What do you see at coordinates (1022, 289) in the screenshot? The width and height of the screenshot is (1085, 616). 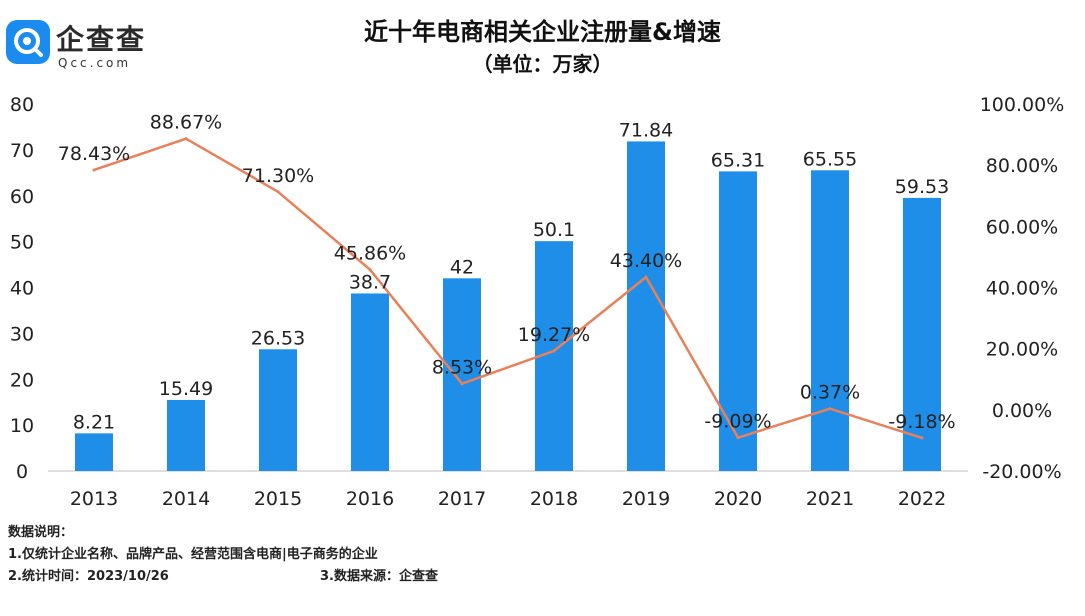 I see `right-axis-tick-label: 40.00%` at bounding box center [1022, 289].